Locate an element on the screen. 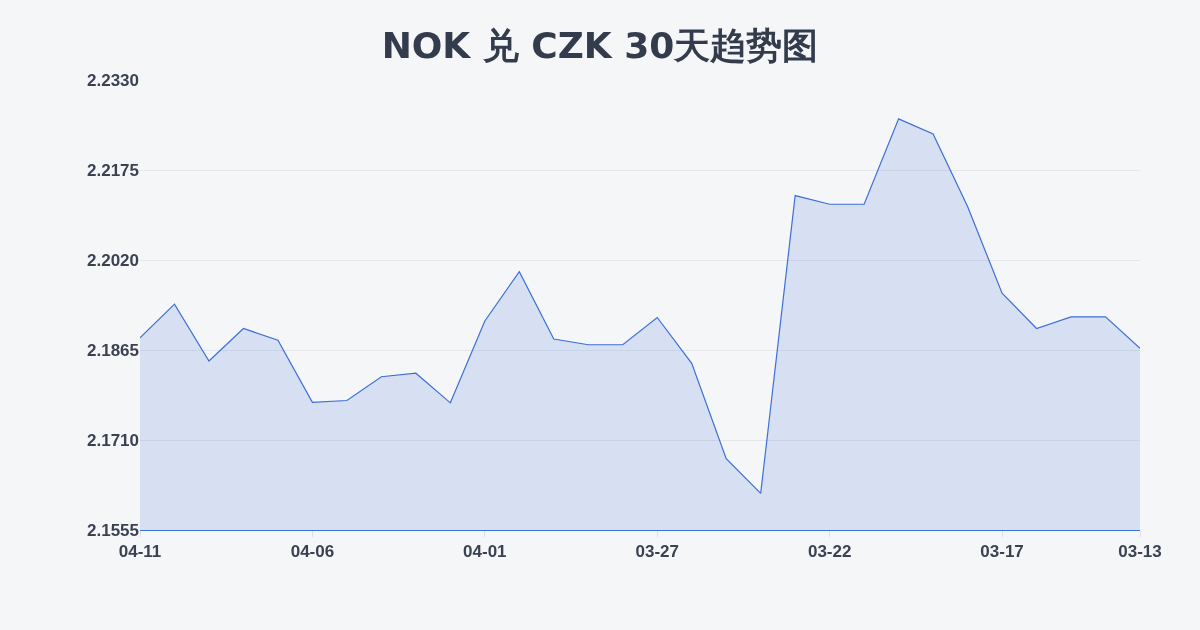 Image resolution: width=1200 pixels, height=630 pixels. y-tick-label: 2.1865 is located at coordinates (113, 350).